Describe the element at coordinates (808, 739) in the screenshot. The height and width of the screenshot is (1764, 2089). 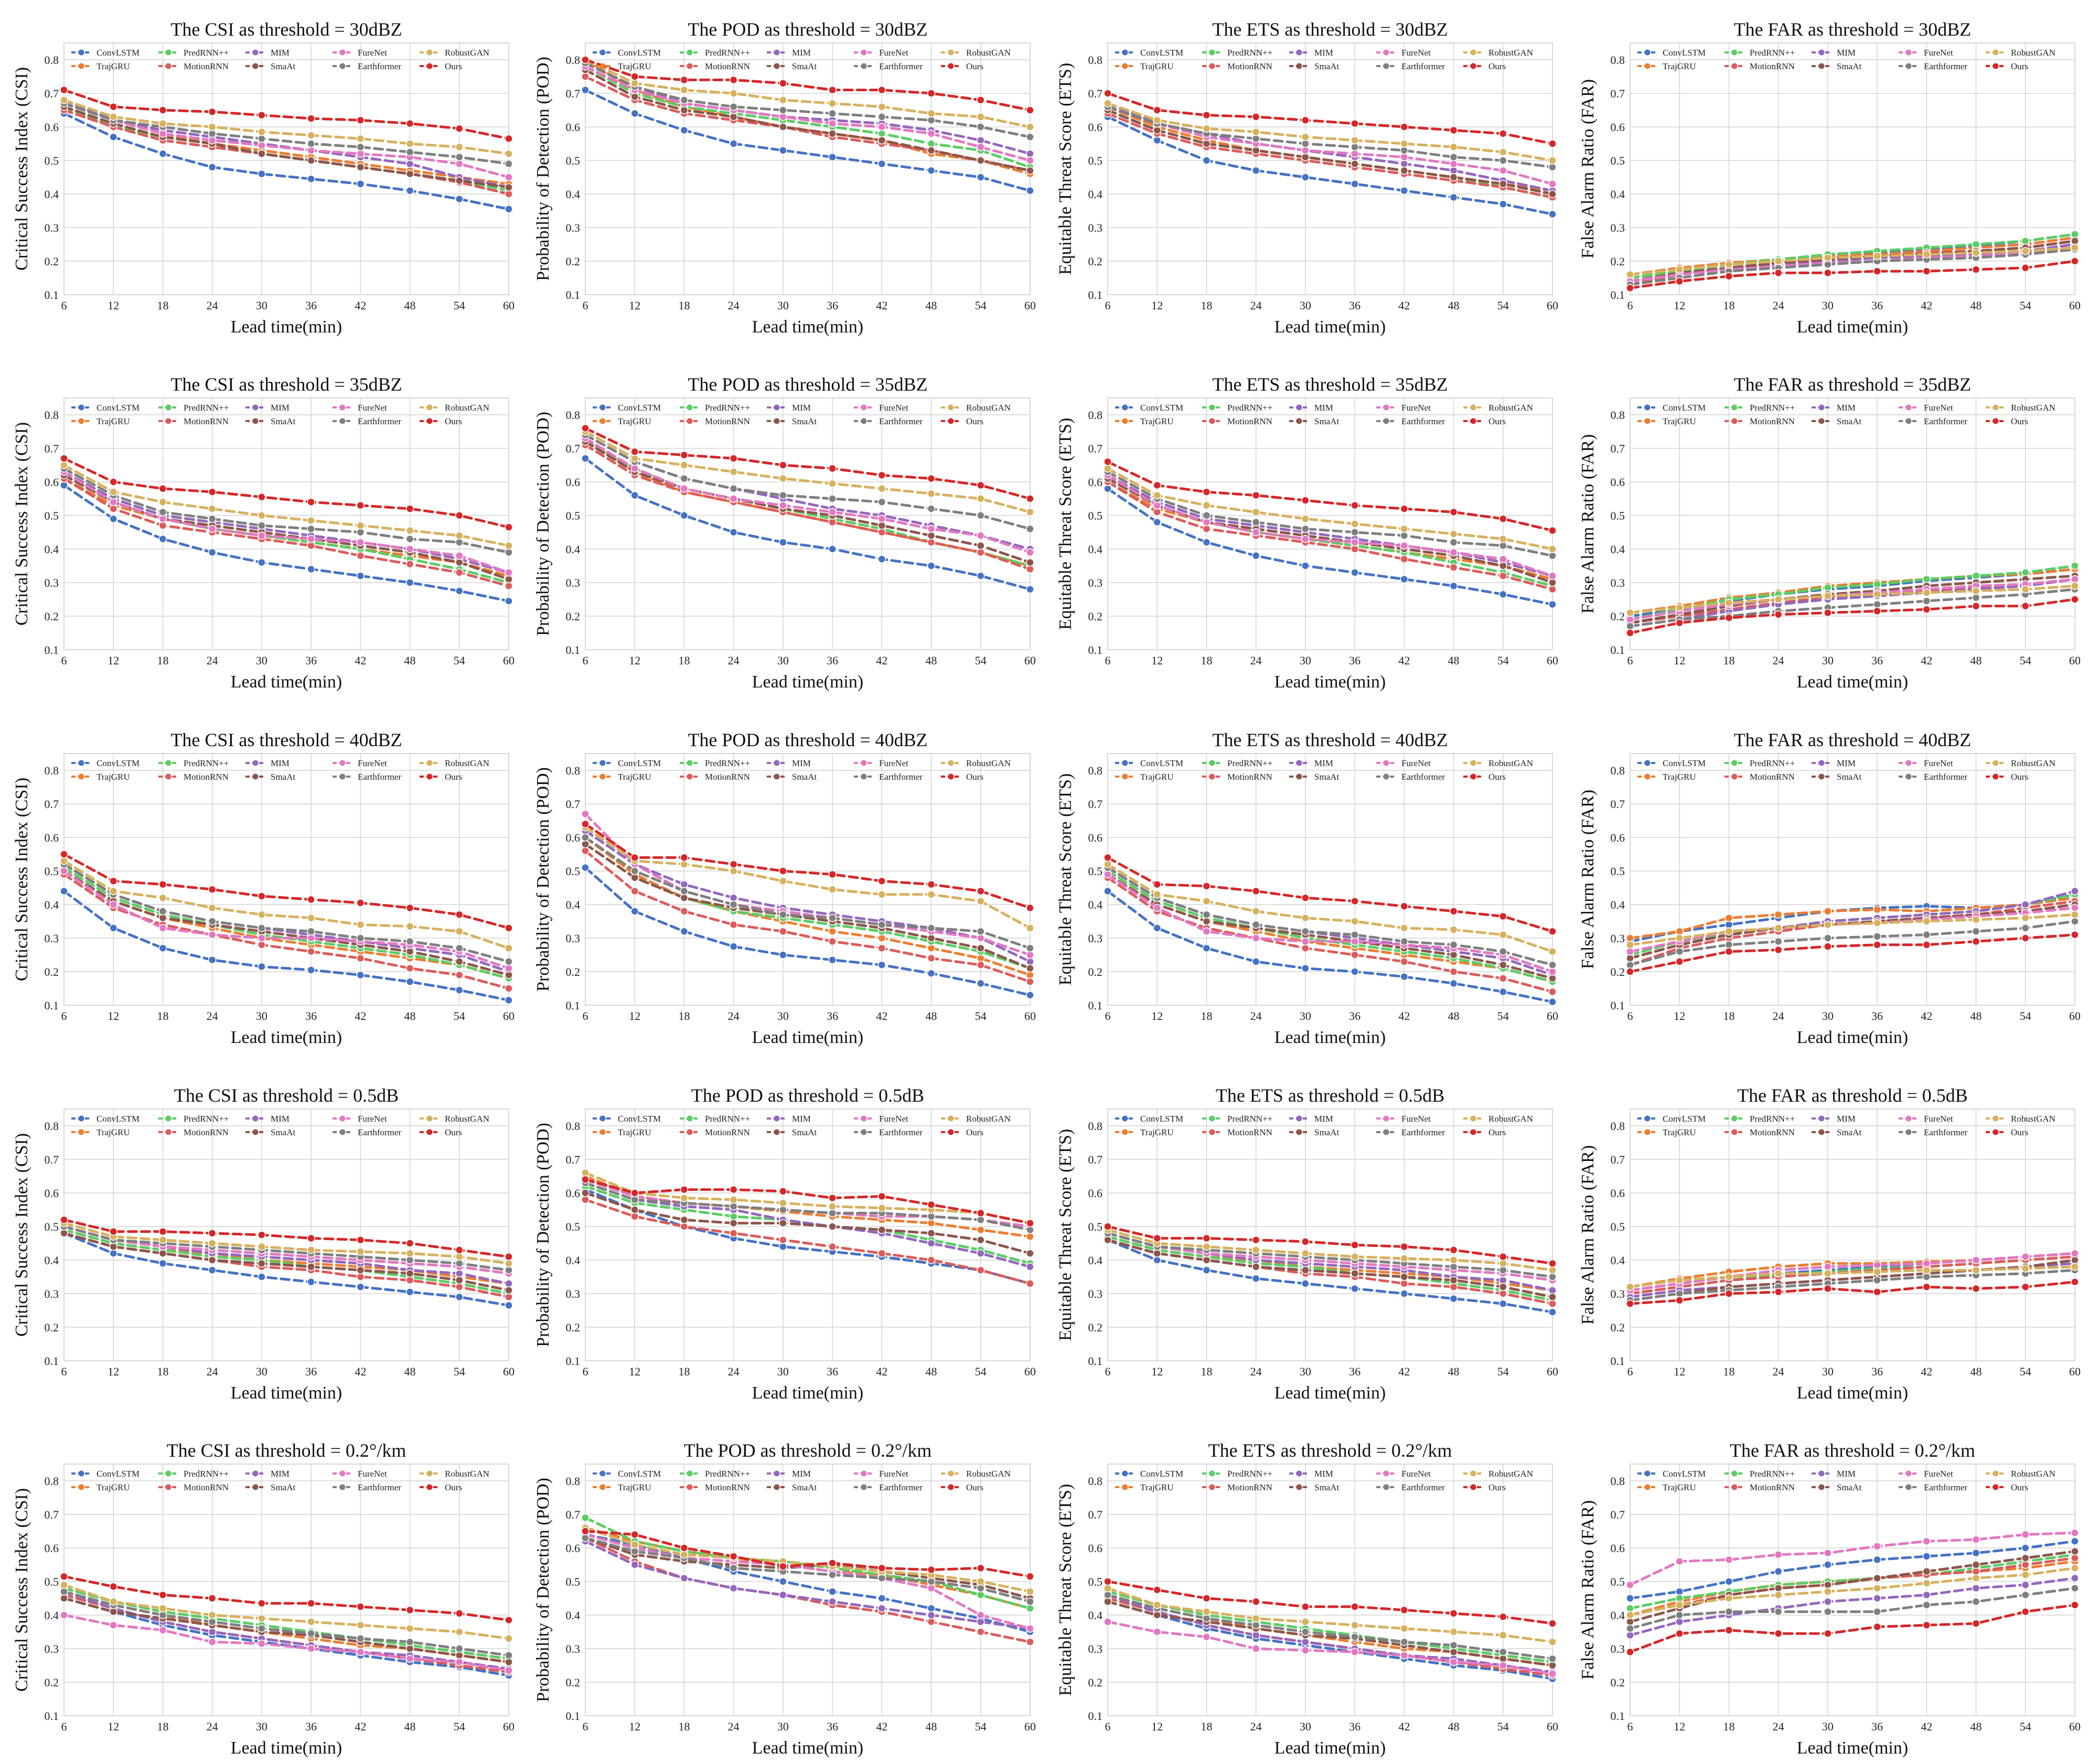
I see `chart-title: The POD as threshold = 40dBZ` at that location.